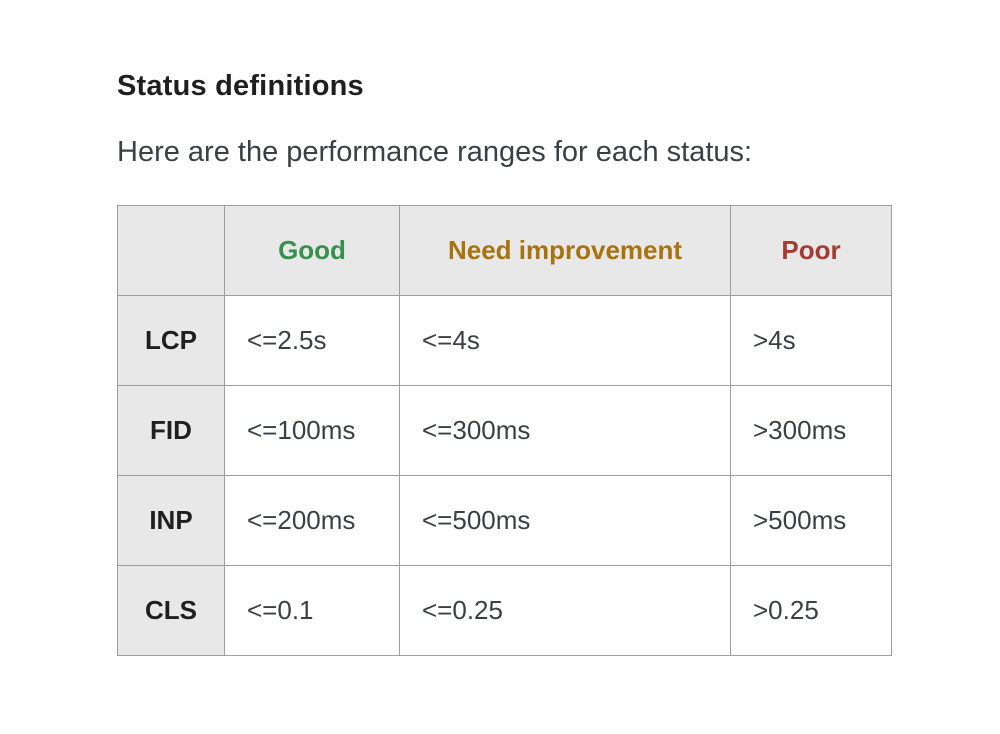  I want to click on inp-need-improvement-value: <=500ms, so click(565, 520).